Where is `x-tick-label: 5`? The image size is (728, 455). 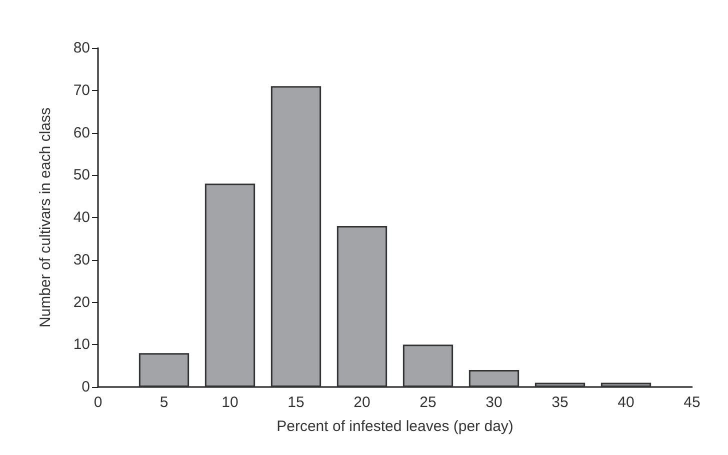
x-tick-label: 5 is located at coordinates (164, 402).